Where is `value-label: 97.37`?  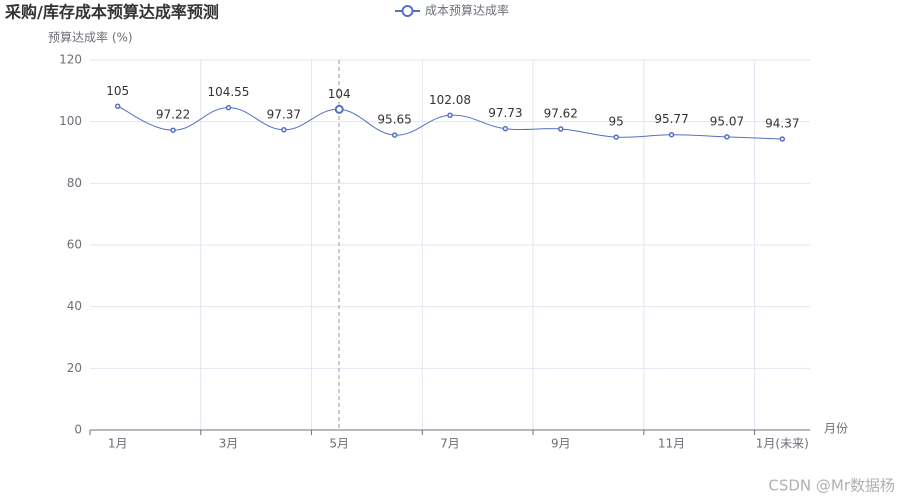
value-label: 97.37 is located at coordinates (284, 114).